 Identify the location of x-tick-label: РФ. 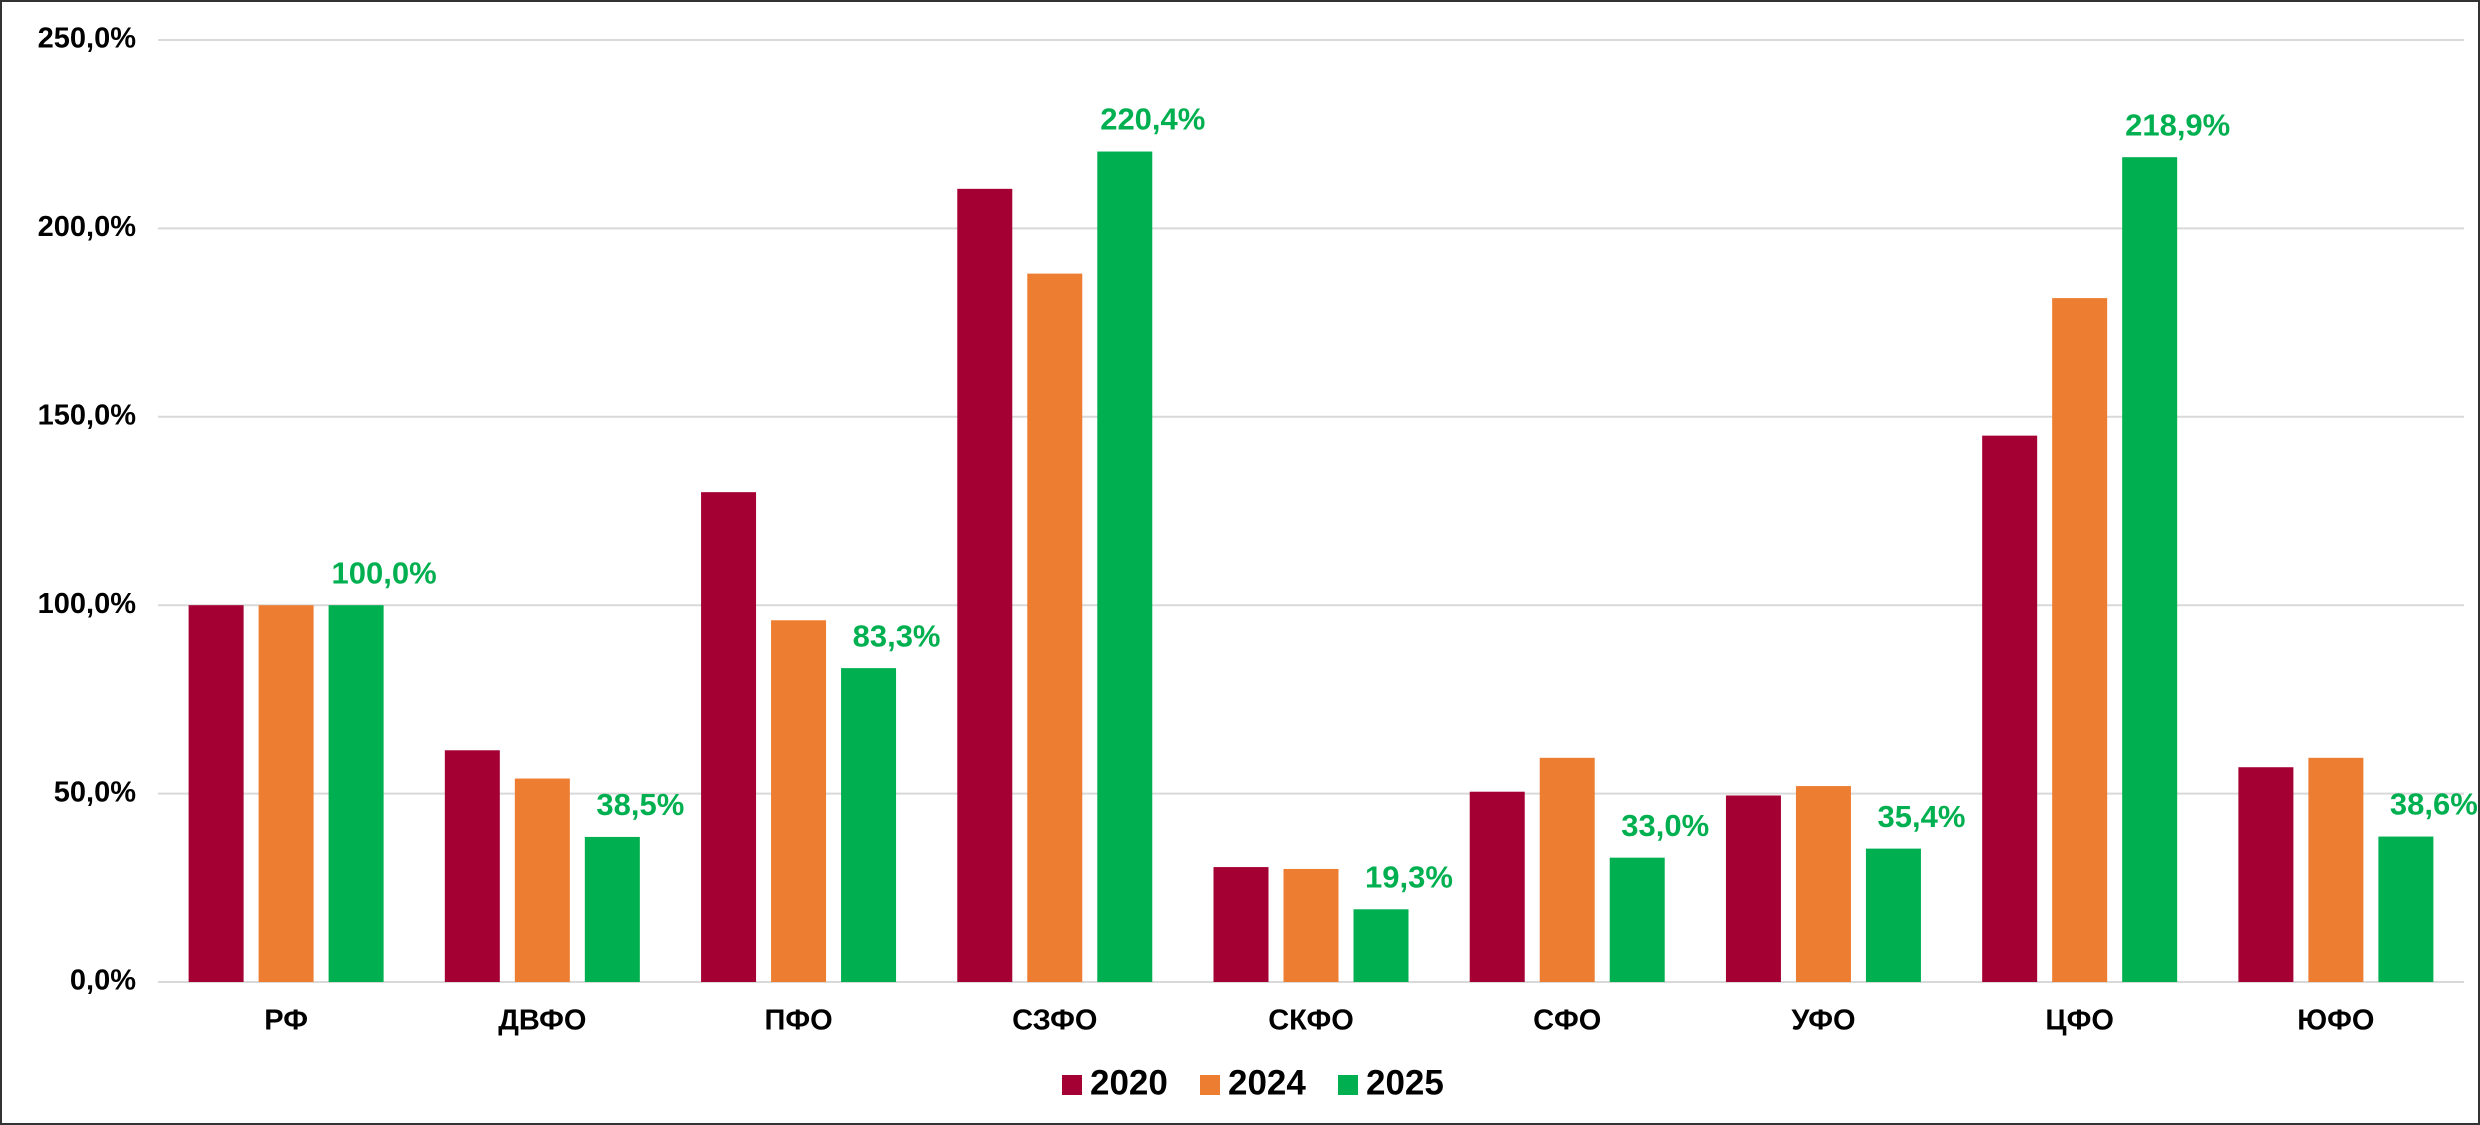
(286, 1021).